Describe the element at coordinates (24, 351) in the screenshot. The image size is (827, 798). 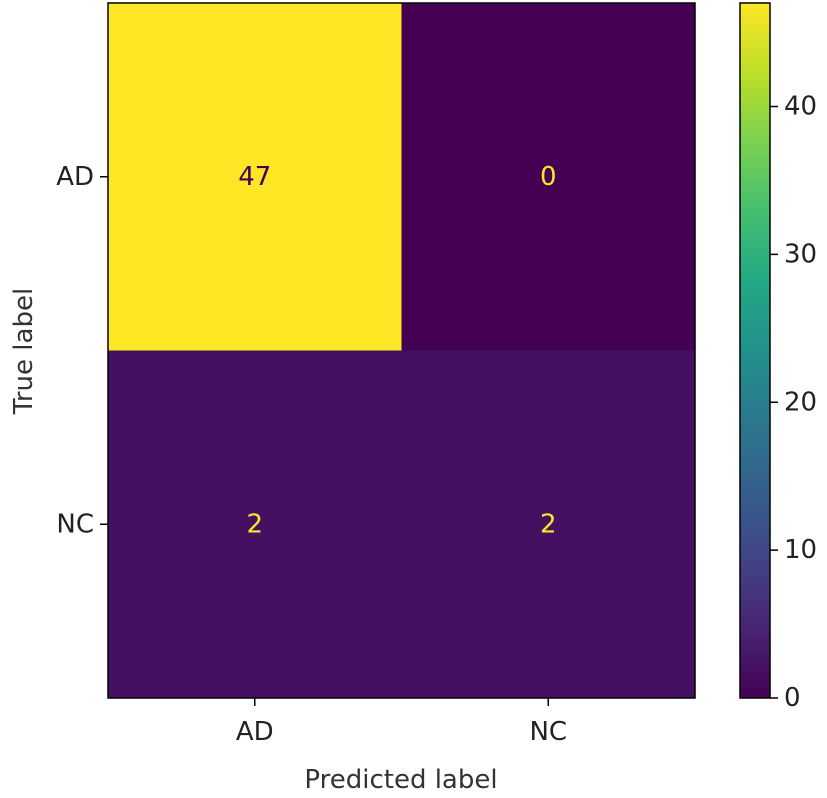
I see `y-axis-title: True label` at that location.